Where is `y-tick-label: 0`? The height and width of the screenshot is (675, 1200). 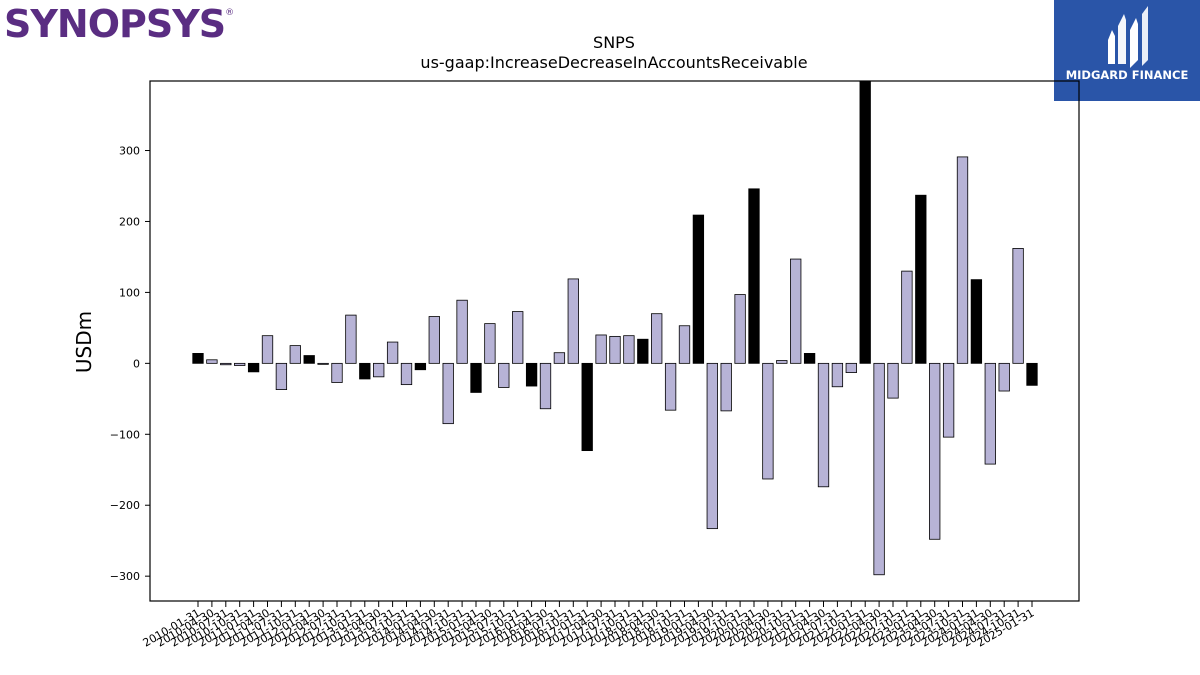
y-tick-label: 0 is located at coordinates (136, 363).